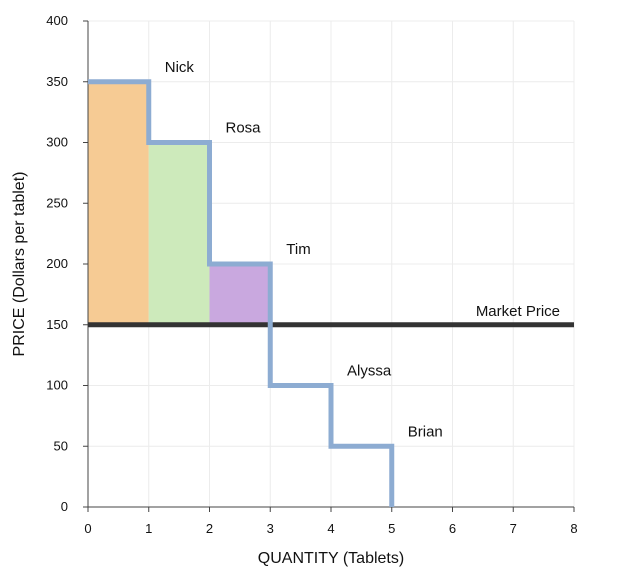 Image resolution: width=619 pixels, height=585 pixels. I want to click on x-tick-label: 3, so click(270, 528).